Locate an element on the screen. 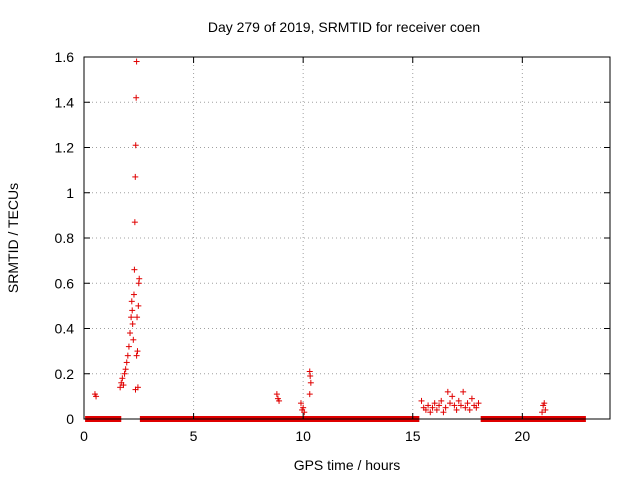 The height and width of the screenshot is (480, 640). y-tick-label: 0.4 is located at coordinates (65, 329).